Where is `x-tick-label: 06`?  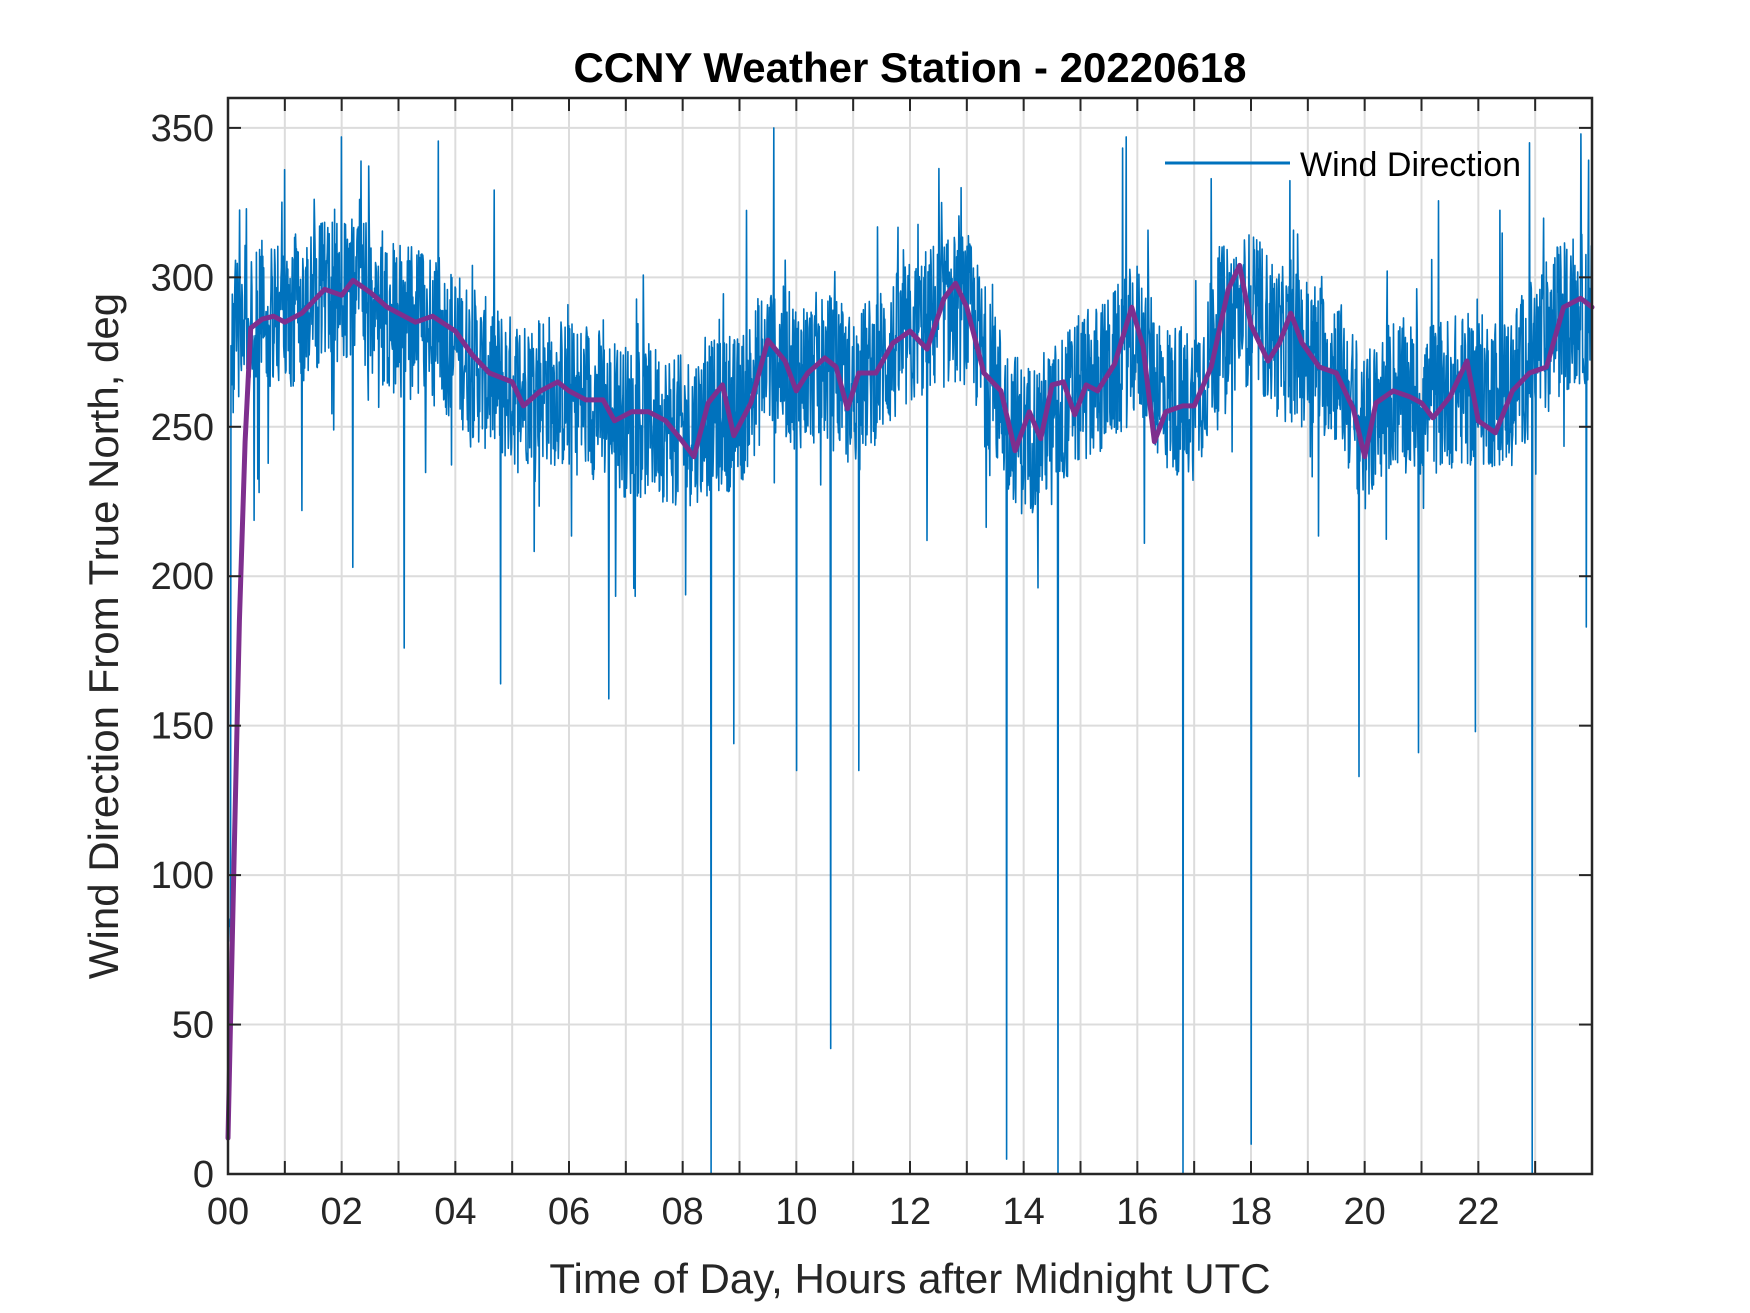 x-tick-label: 06 is located at coordinates (569, 1212).